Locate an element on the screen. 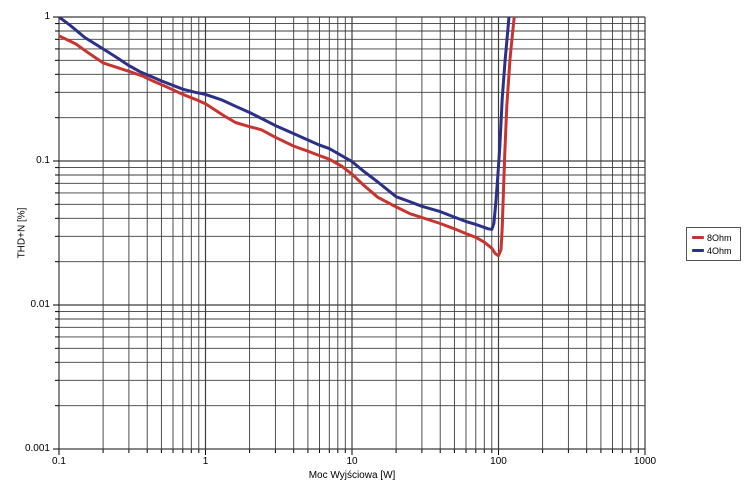 The width and height of the screenshot is (744, 489). legend-item-8ohm: 8Ohm is located at coordinates (716, 238).